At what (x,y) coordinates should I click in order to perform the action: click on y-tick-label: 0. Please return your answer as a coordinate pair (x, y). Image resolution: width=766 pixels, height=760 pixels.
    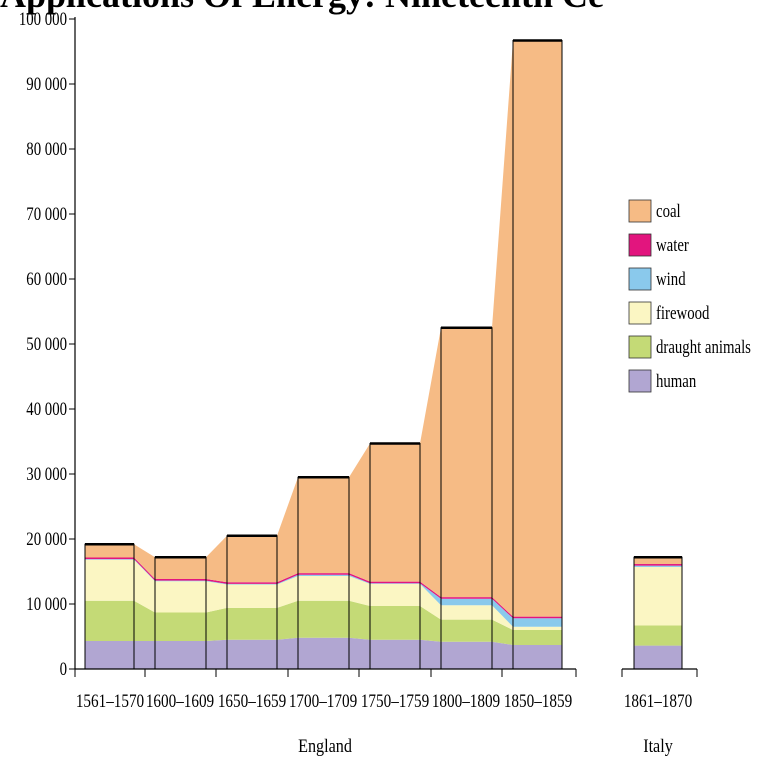
    Looking at the image, I should click on (63, 668).